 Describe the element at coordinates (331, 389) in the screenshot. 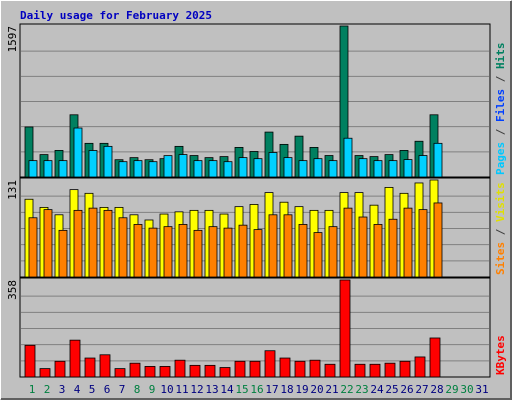

I see `x-tick-label: 21` at that location.